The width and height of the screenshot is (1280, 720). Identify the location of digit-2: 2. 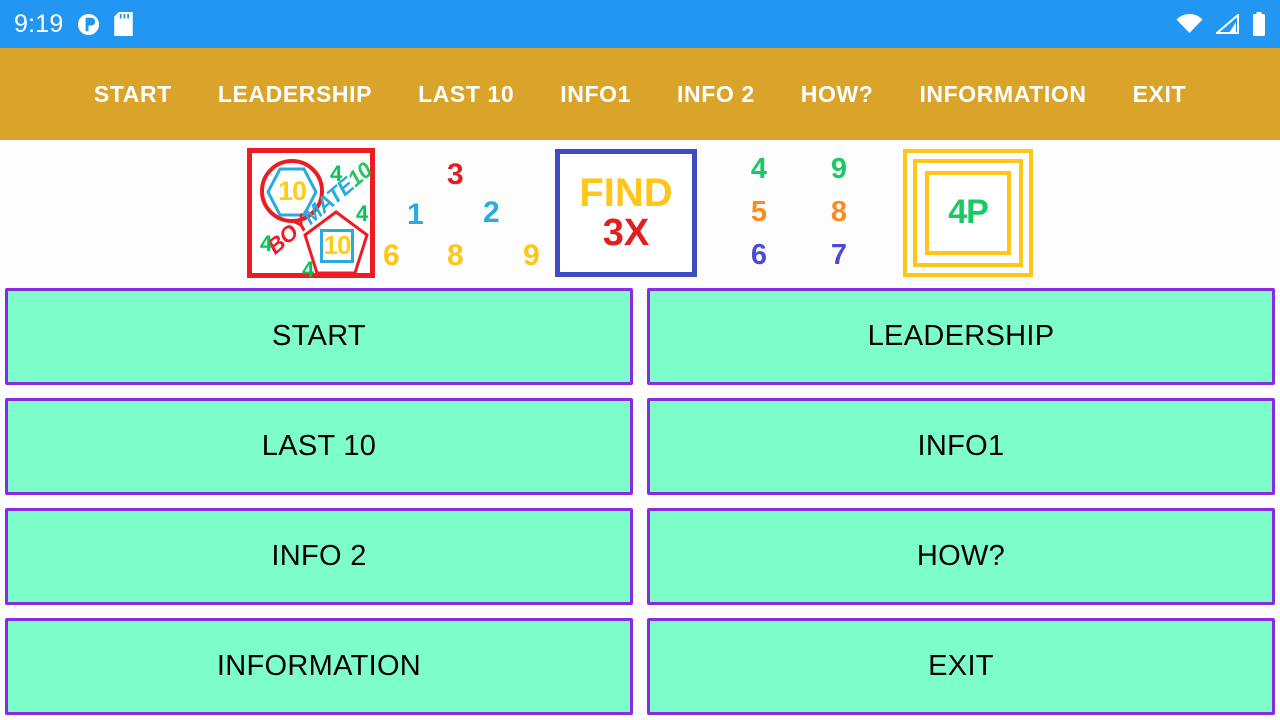
(491, 212).